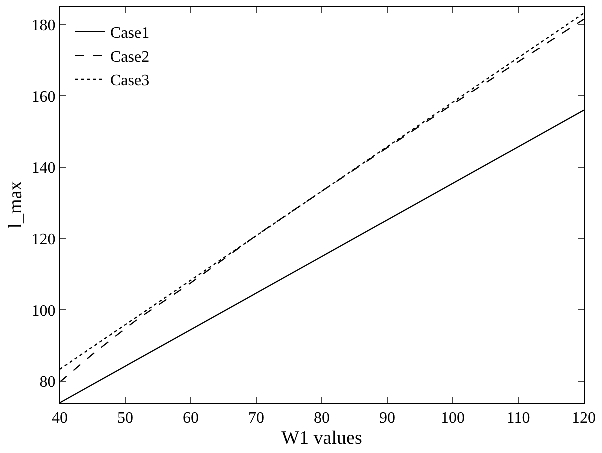  What do you see at coordinates (60, 419) in the screenshot?
I see `x-tick-label: 40` at bounding box center [60, 419].